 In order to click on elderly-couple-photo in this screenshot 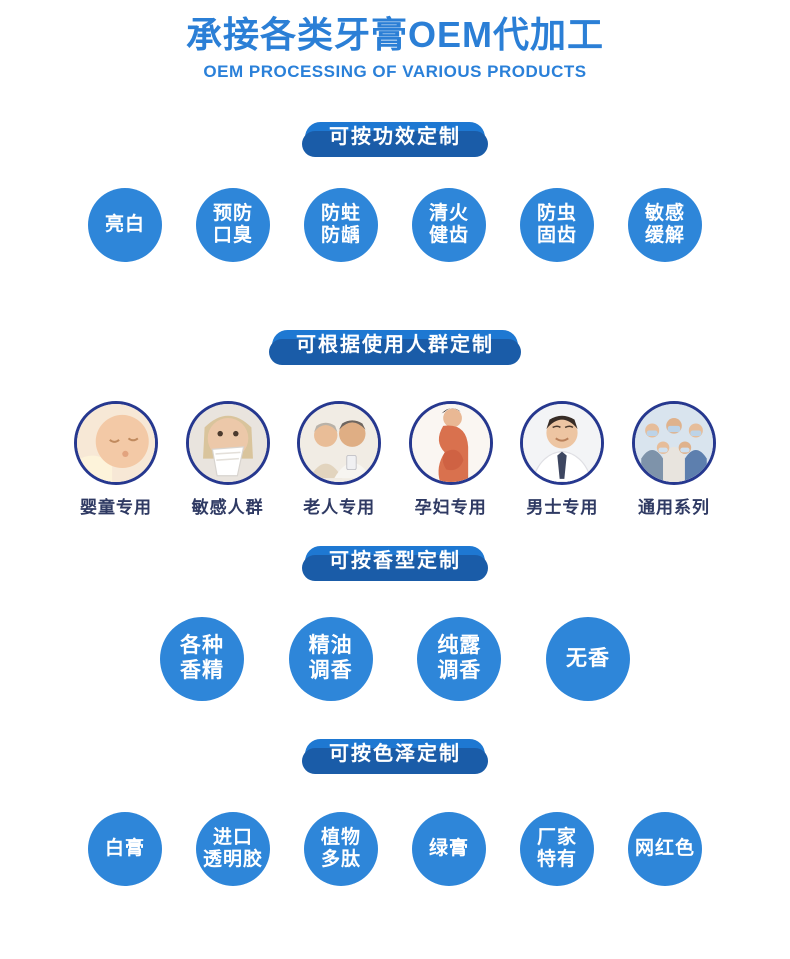, I will do `click(339, 442)`.